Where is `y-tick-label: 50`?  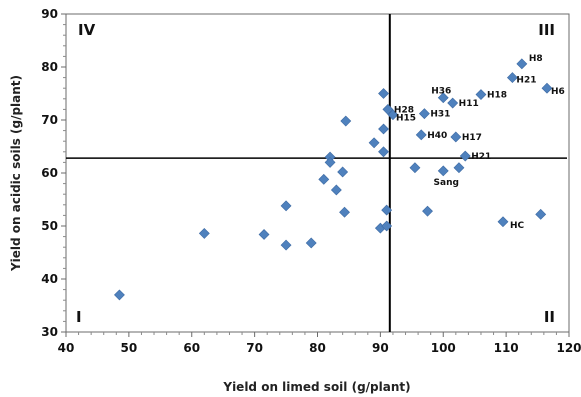 y-tick-label: 50 is located at coordinates (49, 226).